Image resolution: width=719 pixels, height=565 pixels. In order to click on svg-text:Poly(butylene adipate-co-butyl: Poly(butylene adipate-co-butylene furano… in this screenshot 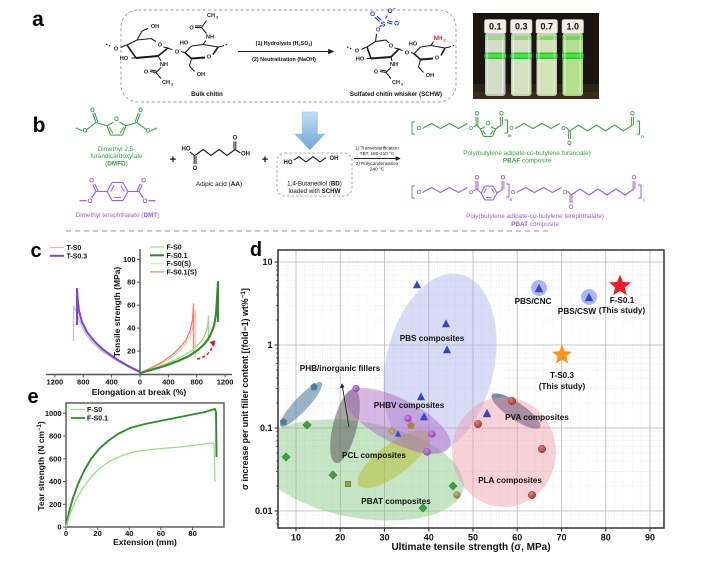, I will do `click(527, 153)`.